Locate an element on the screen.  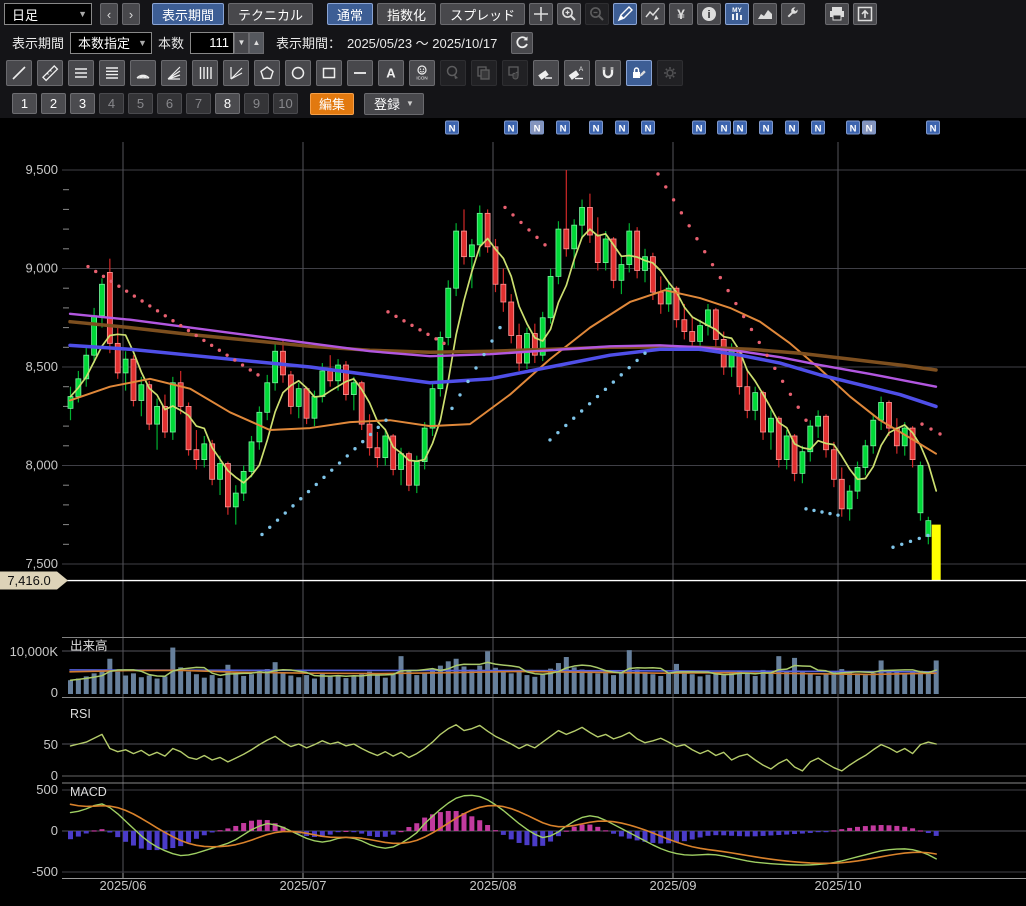
next-button: › is located at coordinates (131, 14).